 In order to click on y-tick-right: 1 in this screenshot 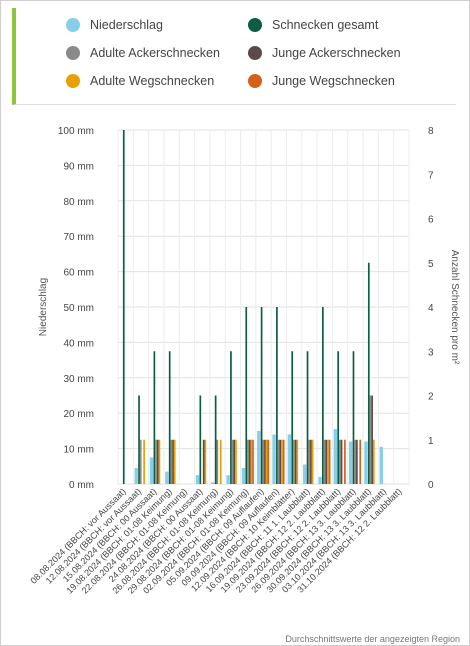, I will do `click(431, 441)`.